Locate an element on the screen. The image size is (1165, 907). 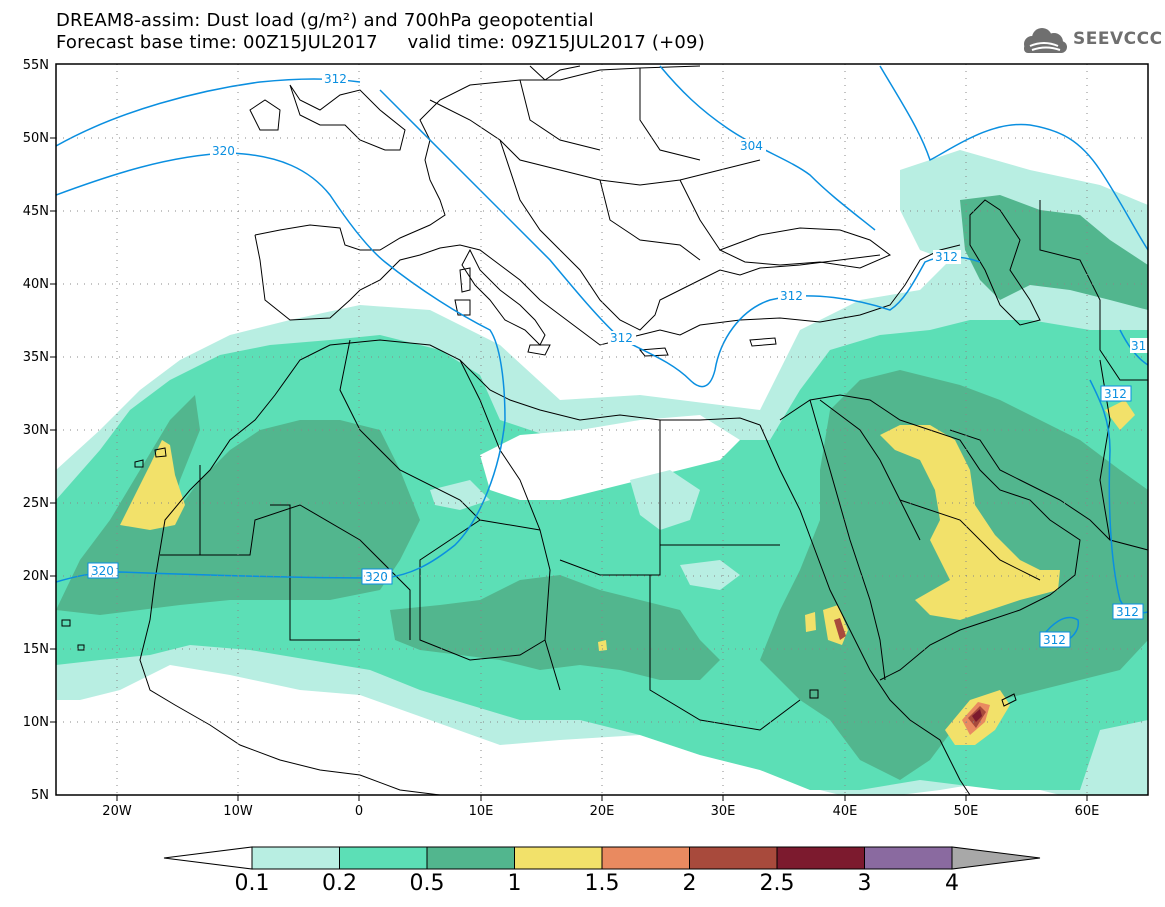
lon-tick-label: 60E is located at coordinates (1087, 811).